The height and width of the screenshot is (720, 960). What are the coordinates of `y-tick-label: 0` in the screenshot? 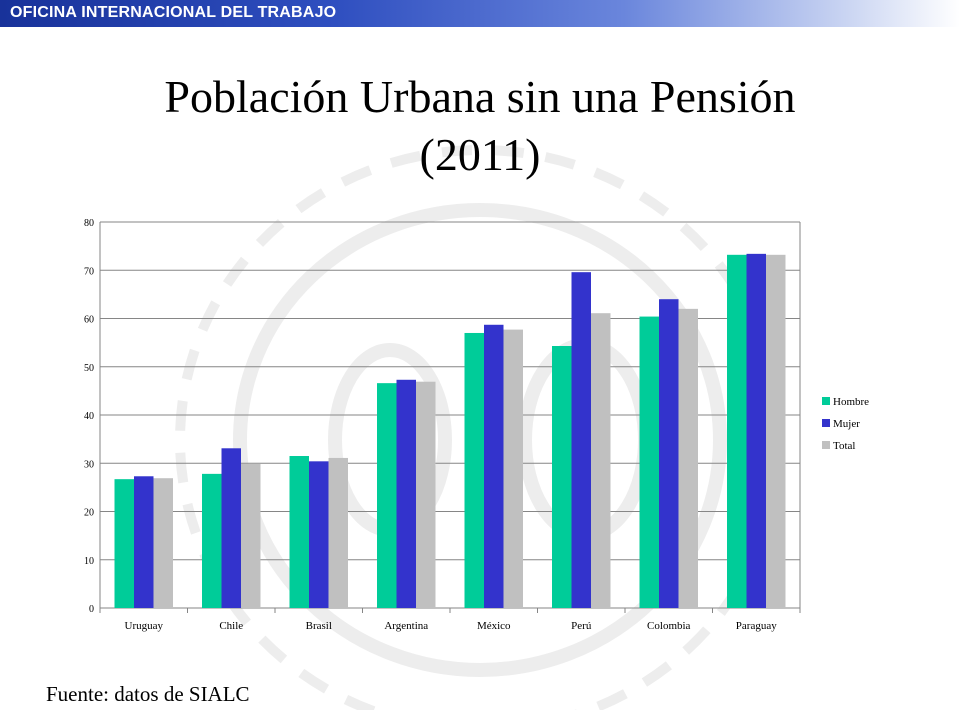 It's located at (91, 609).